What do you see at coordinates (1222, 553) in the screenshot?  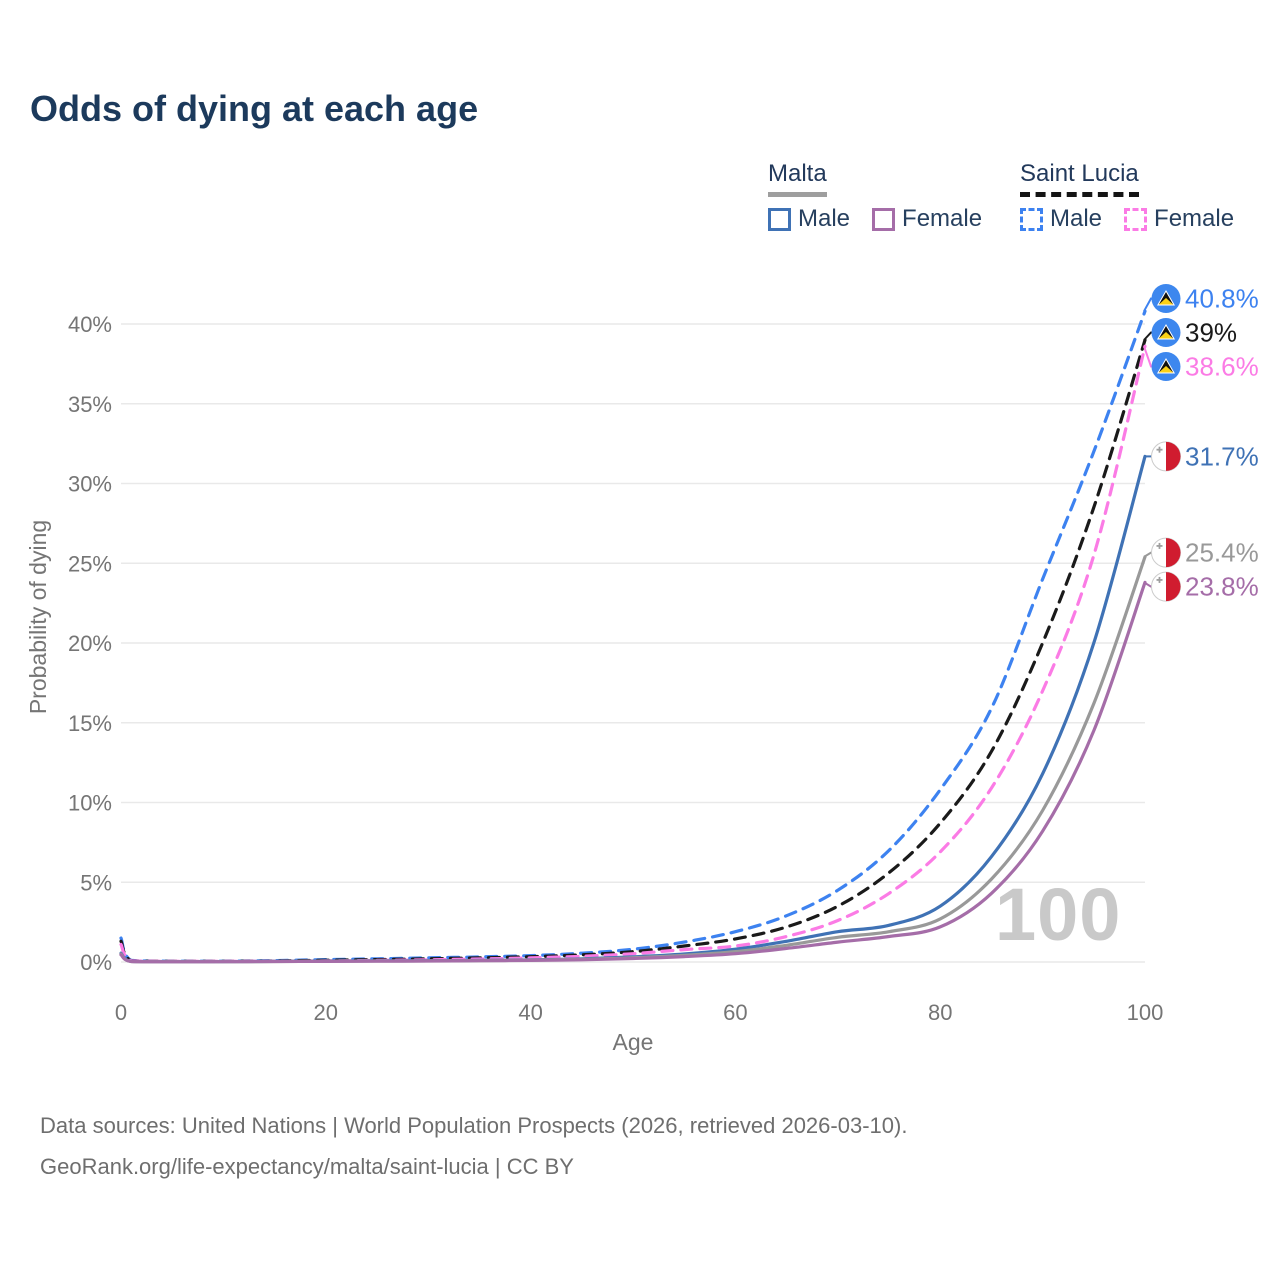 I see `series-end-value-label: 25.4%` at bounding box center [1222, 553].